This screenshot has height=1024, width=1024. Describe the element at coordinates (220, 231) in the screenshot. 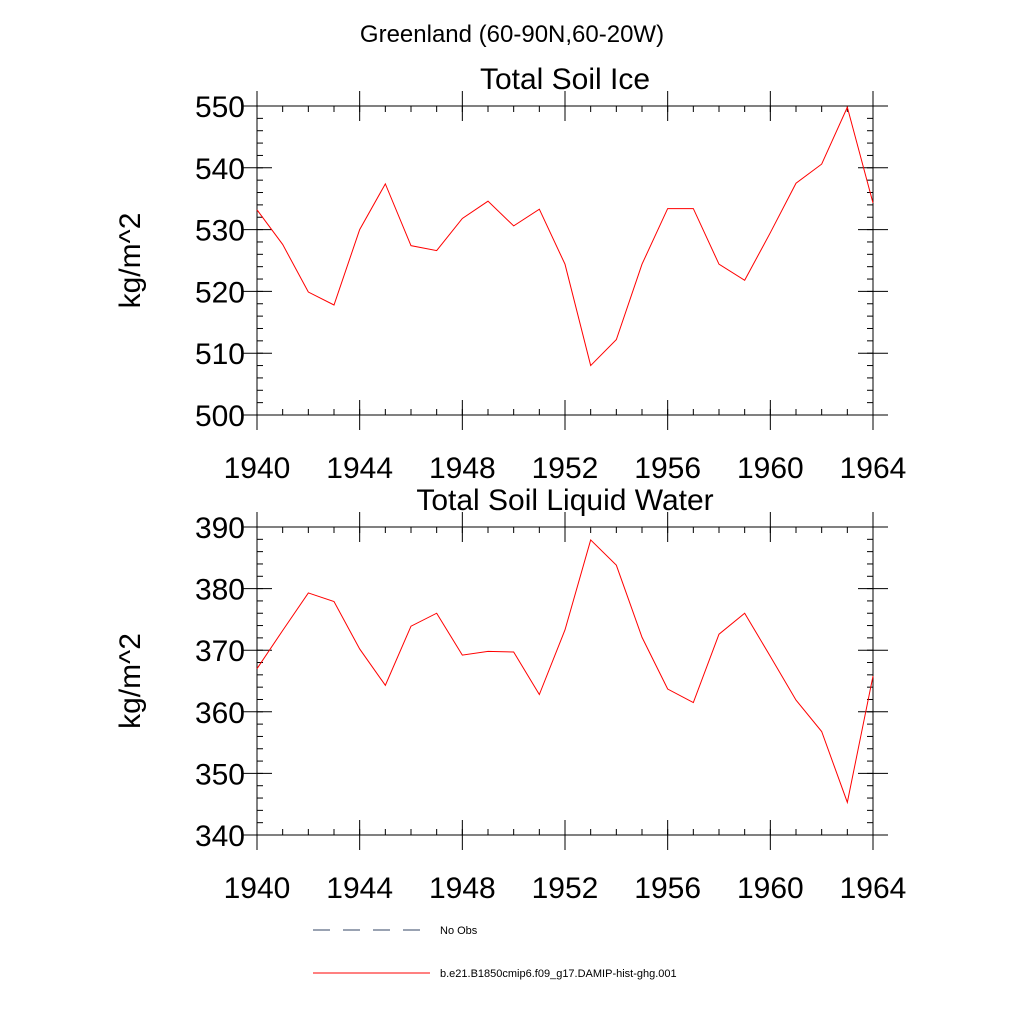

I see `chart-0-y-tick-label: 530` at that location.